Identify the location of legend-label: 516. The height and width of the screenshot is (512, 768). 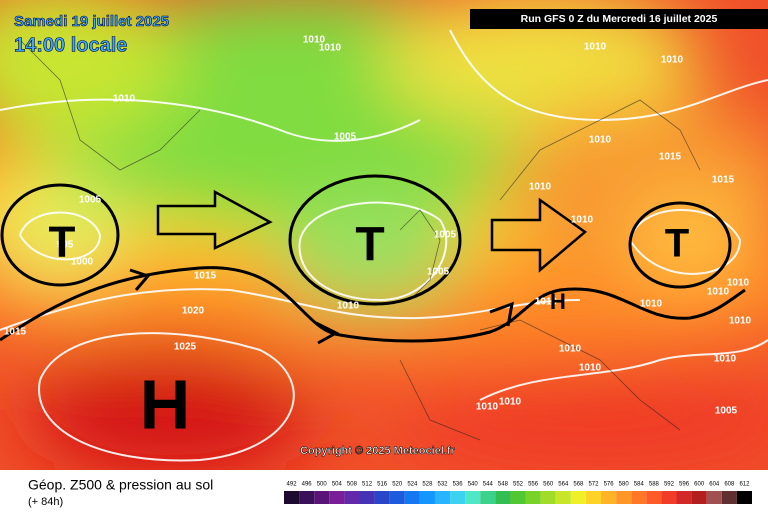
(382, 485).